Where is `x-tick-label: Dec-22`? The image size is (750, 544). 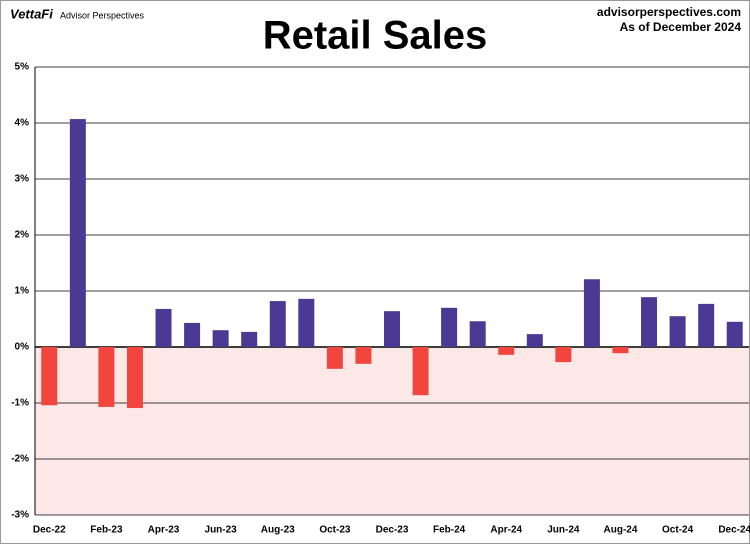
x-tick-label: Dec-22 is located at coordinates (49, 530).